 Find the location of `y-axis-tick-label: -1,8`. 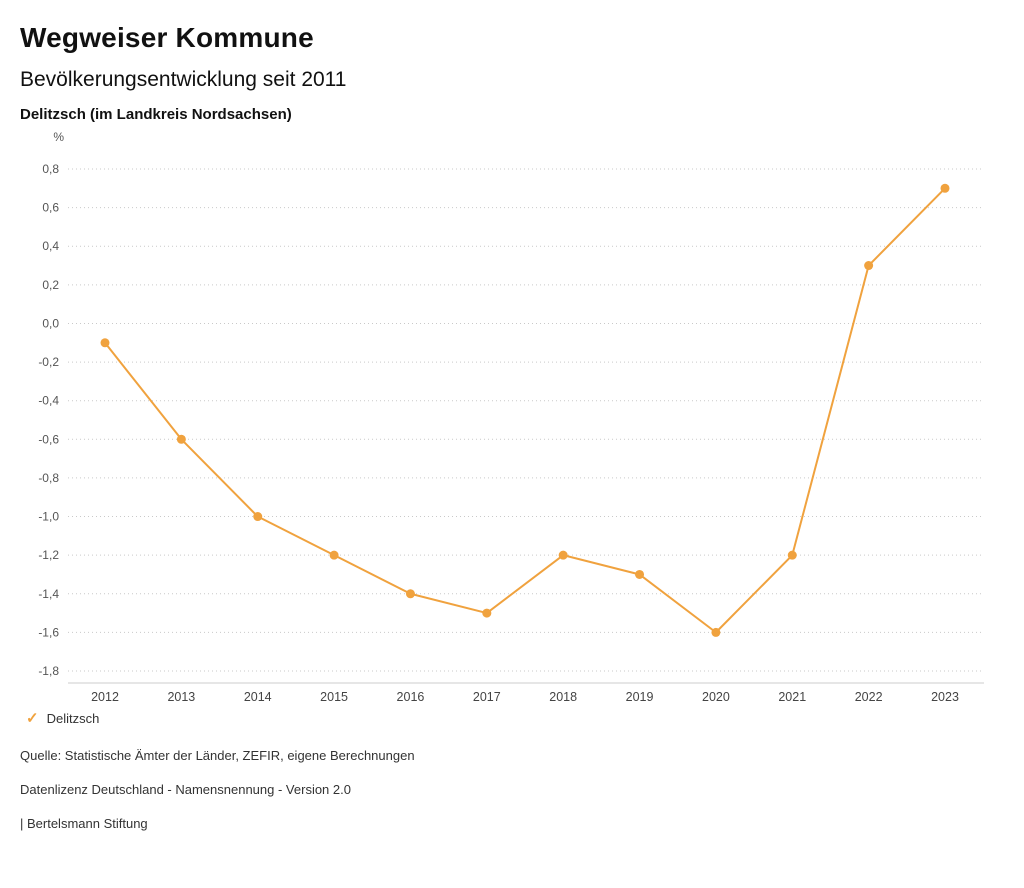

y-axis-tick-label: -1,8 is located at coordinates (48, 671).